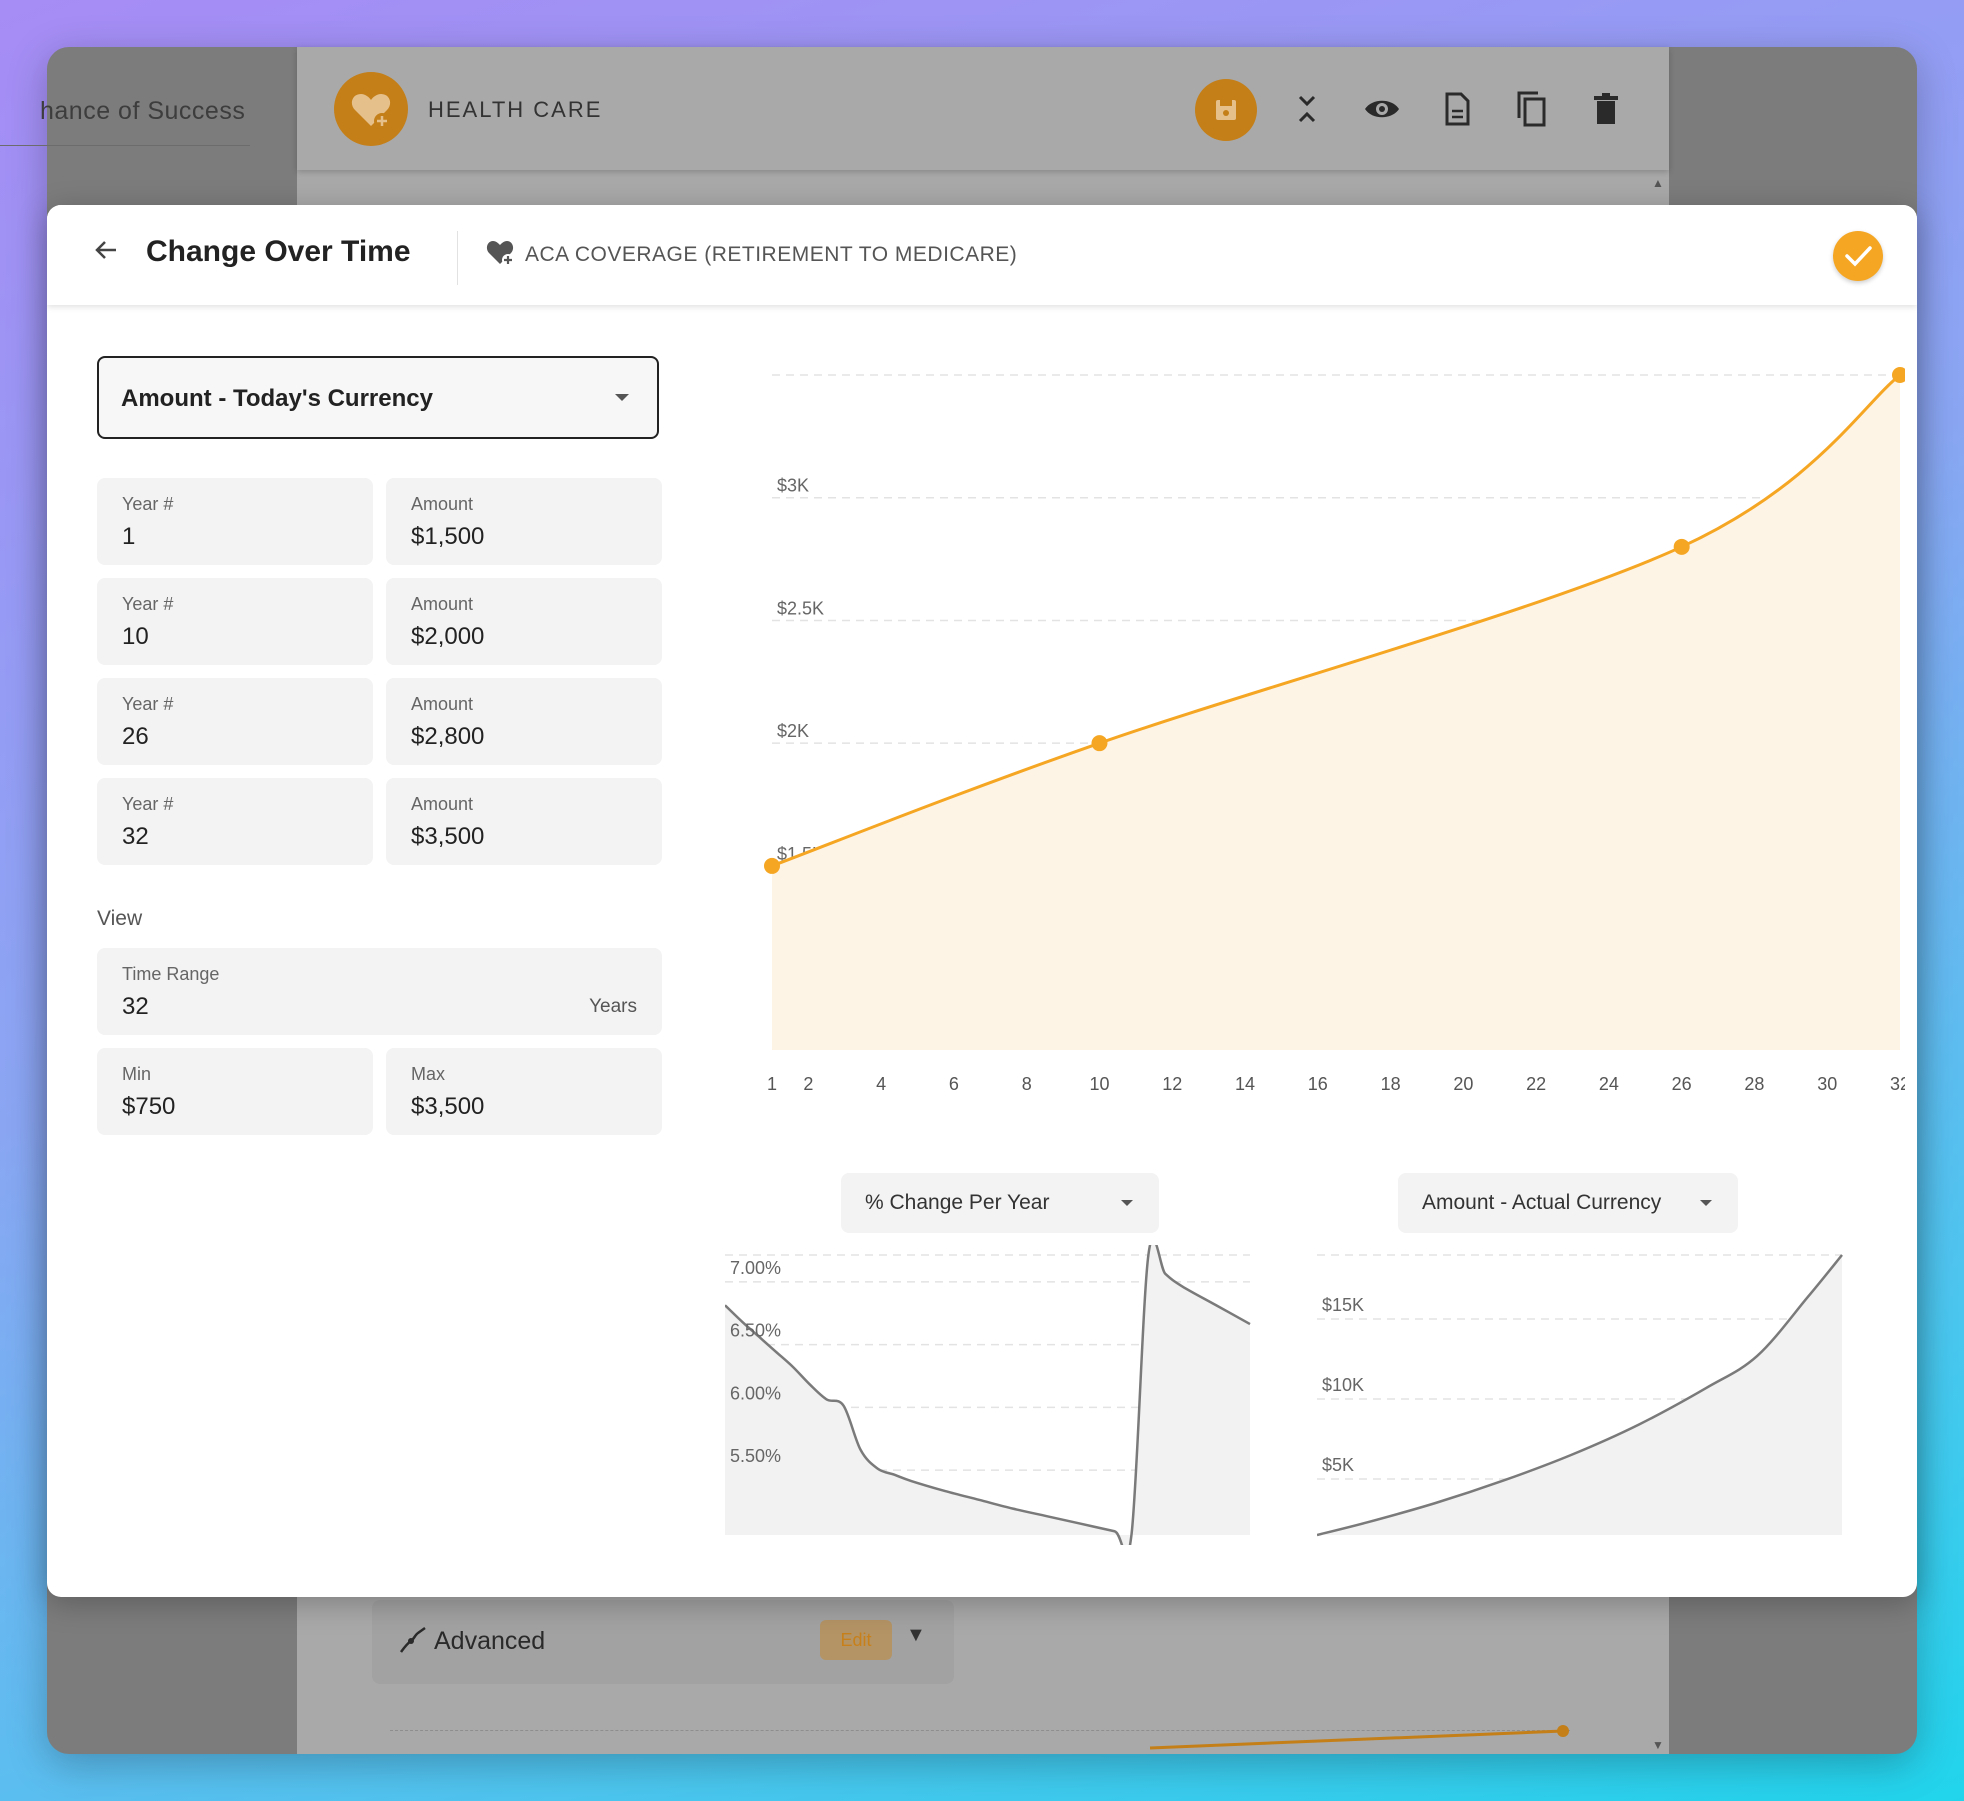 This screenshot has width=1964, height=1801. Describe the element at coordinates (772, 1084) in the screenshot. I see `x-tick-label: 1` at that location.